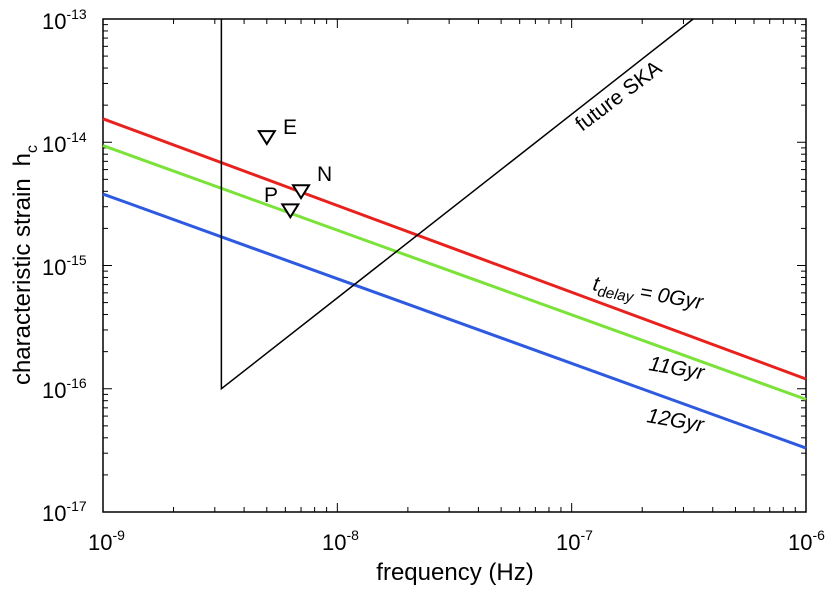  What do you see at coordinates (64, 266) in the screenshot?
I see `y-tick-label: 10-15` at bounding box center [64, 266].